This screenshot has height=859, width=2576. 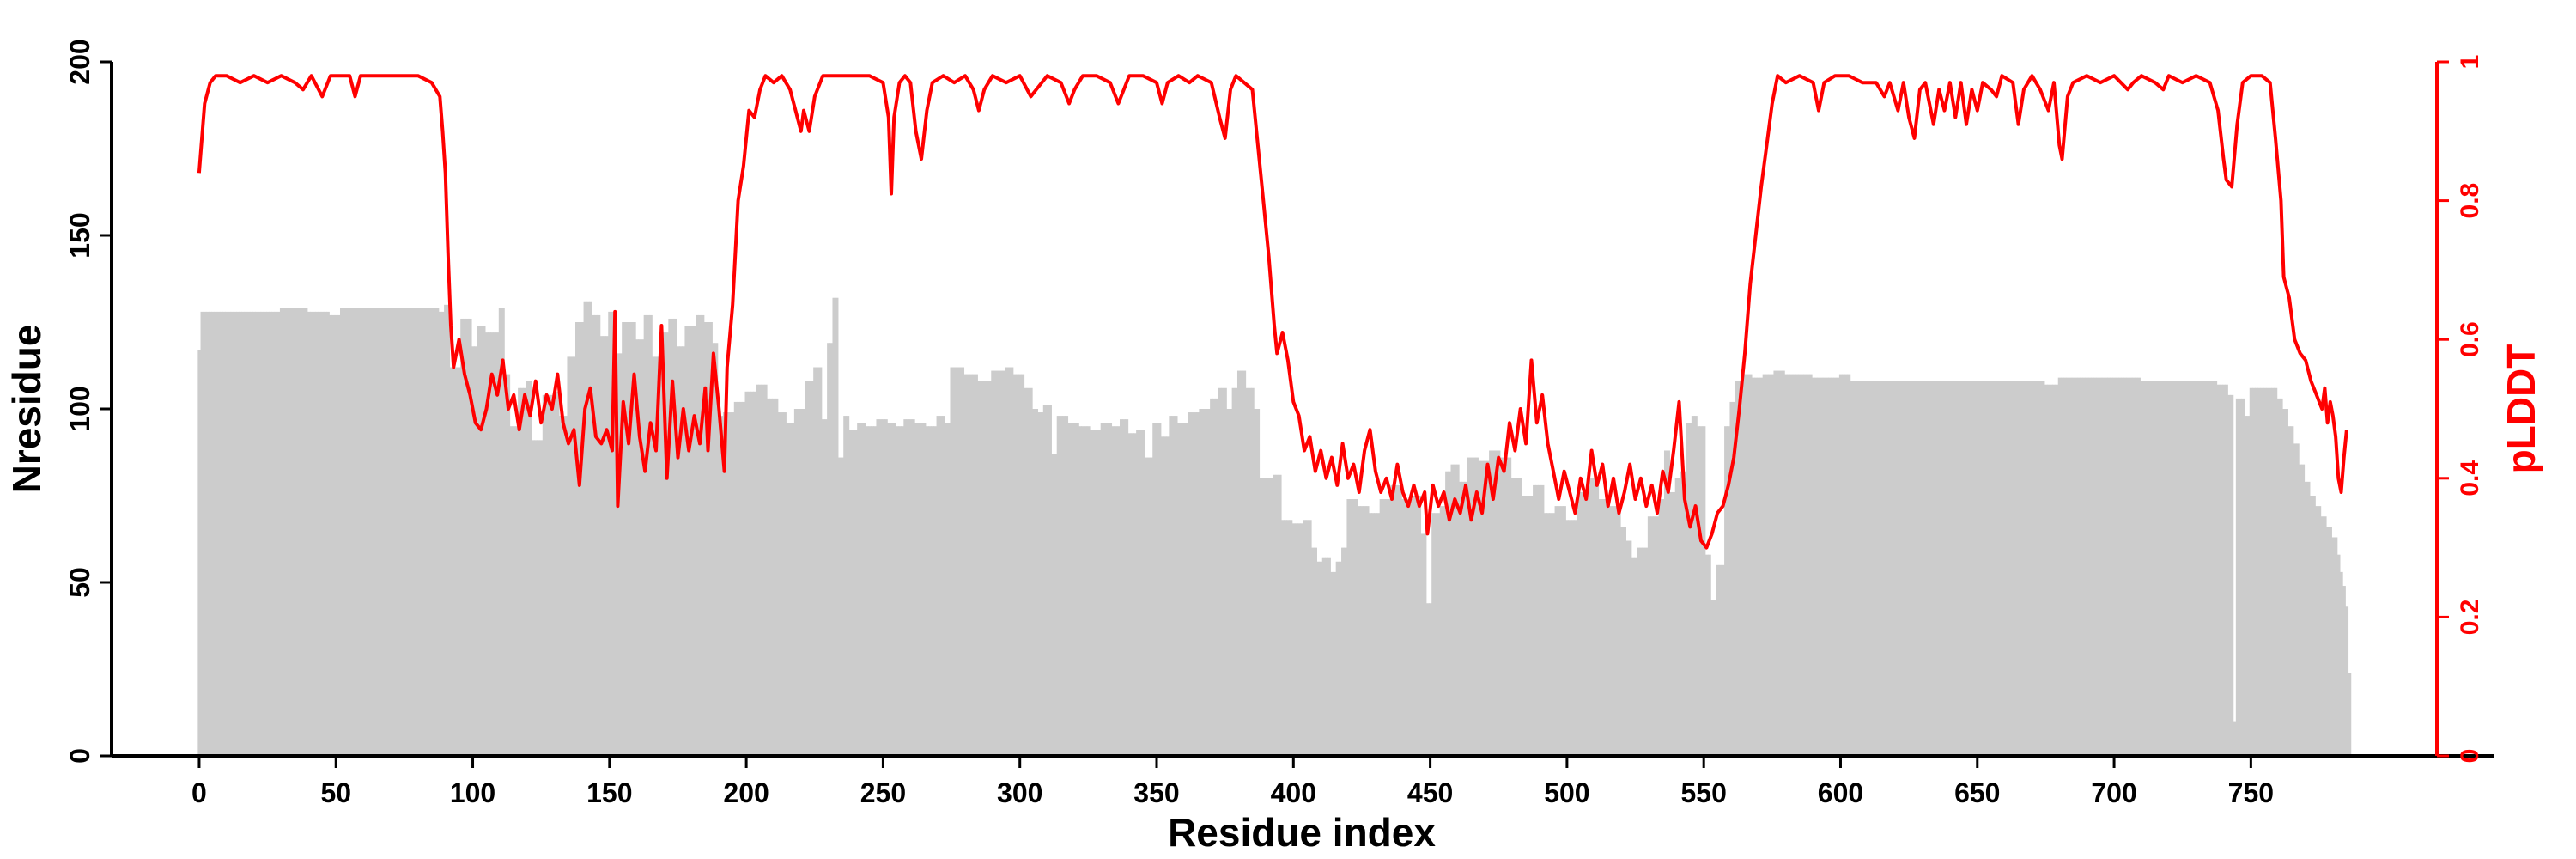 What do you see at coordinates (335, 793) in the screenshot?
I see `x-tick-label: 50` at bounding box center [335, 793].